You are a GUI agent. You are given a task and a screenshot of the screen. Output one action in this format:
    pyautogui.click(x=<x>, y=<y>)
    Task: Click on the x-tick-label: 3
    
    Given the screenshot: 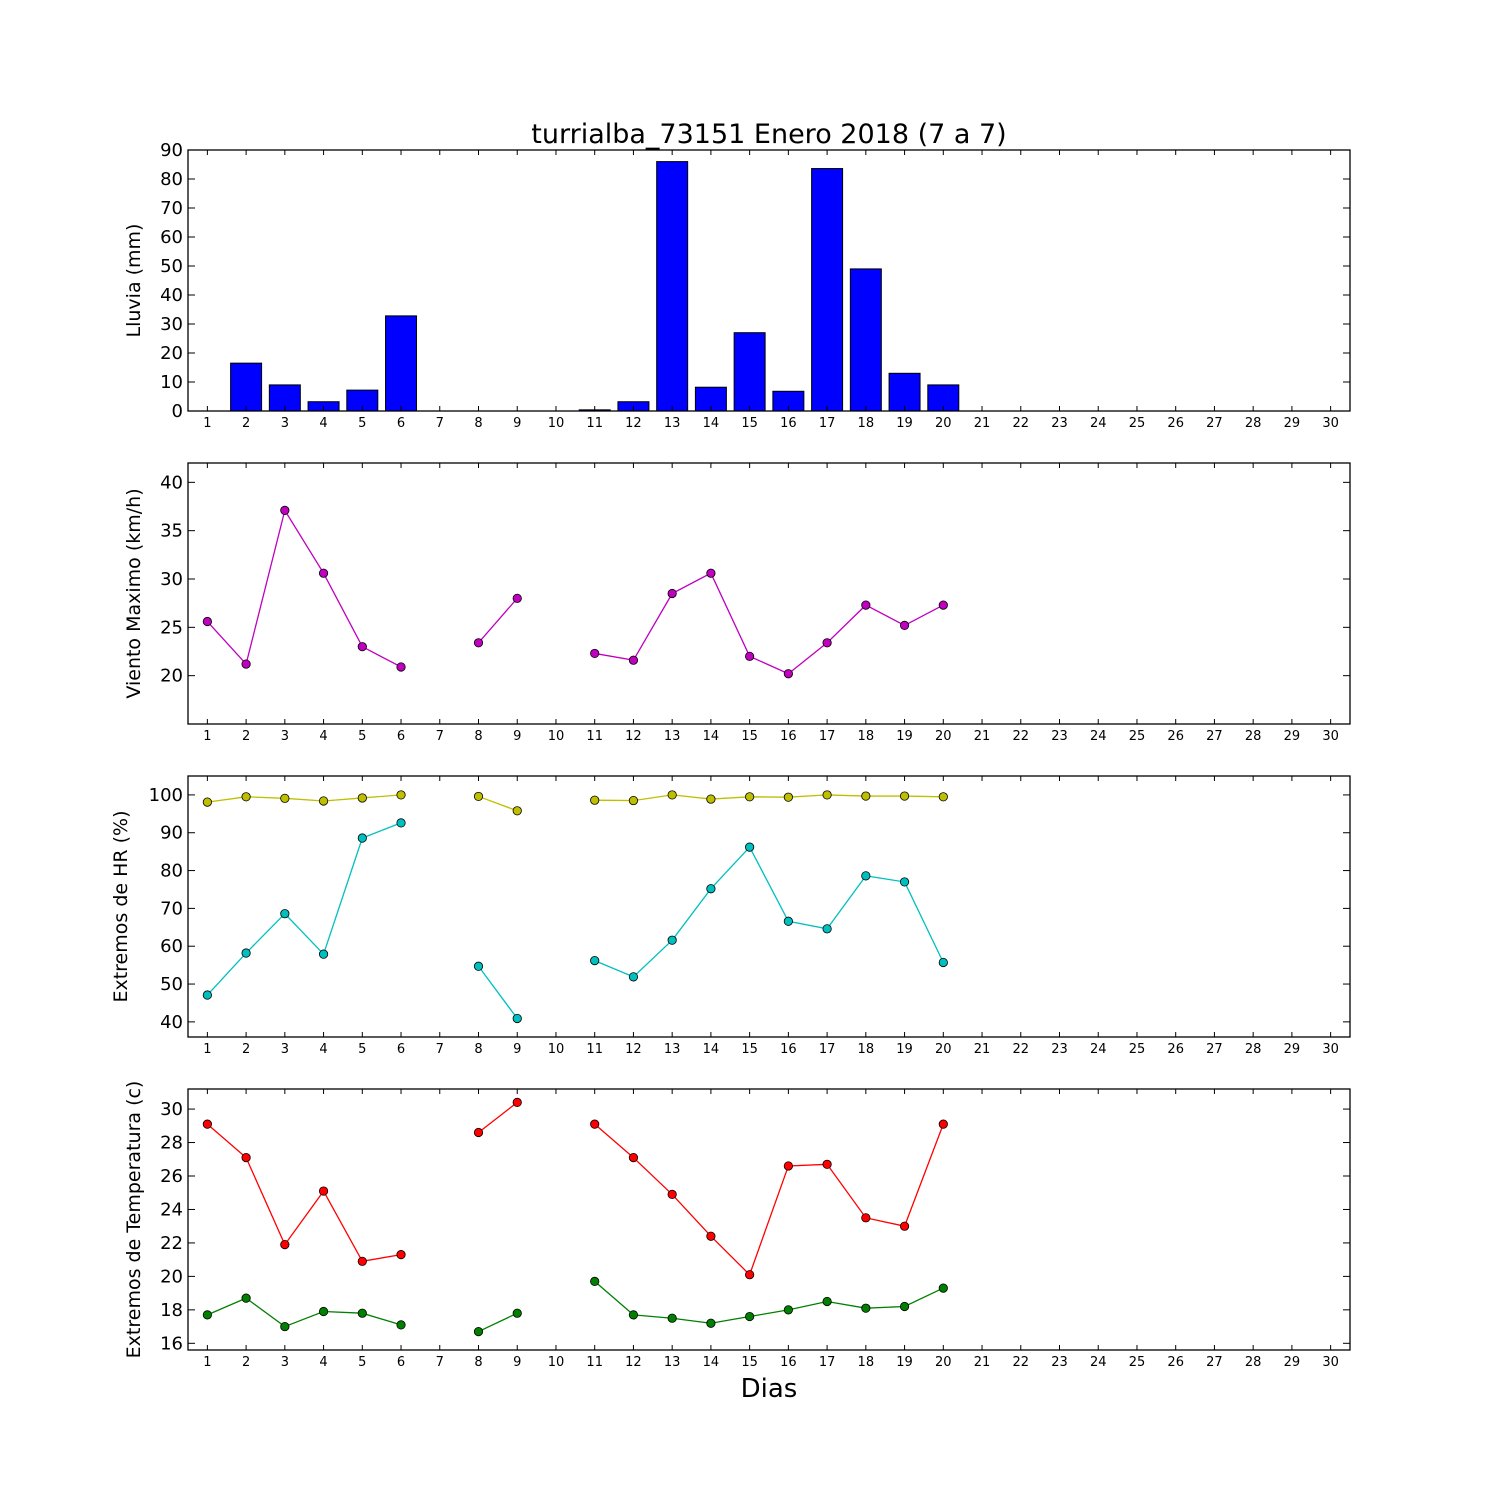 What is the action you would take?
    pyautogui.click(x=285, y=1362)
    